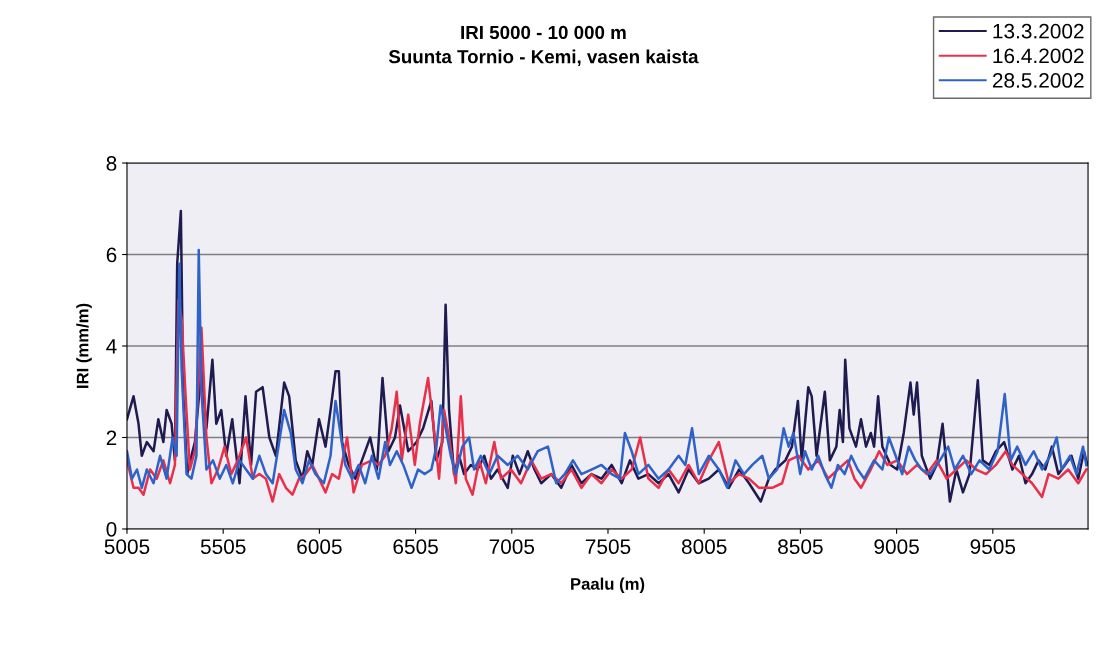 Image resolution: width=1109 pixels, height=660 pixels. I want to click on x-tick-label: 7505, so click(608, 547).